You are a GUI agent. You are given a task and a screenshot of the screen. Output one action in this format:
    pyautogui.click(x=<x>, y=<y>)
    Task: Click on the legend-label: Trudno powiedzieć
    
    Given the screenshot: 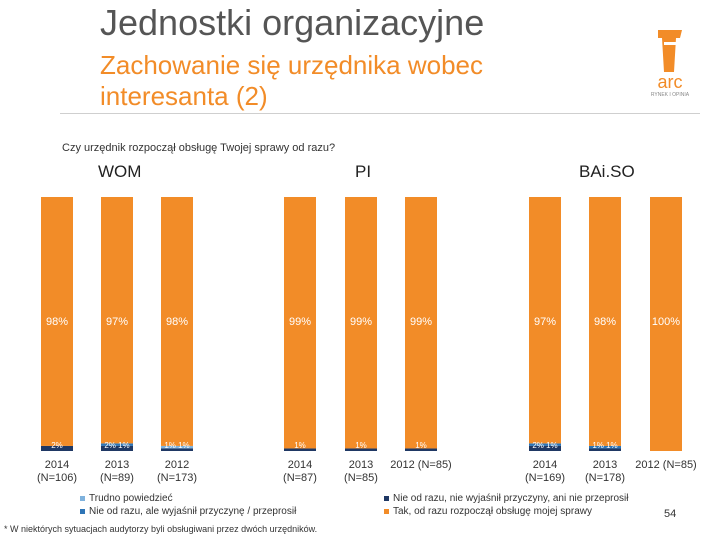 What is the action you would take?
    pyautogui.click(x=131, y=498)
    